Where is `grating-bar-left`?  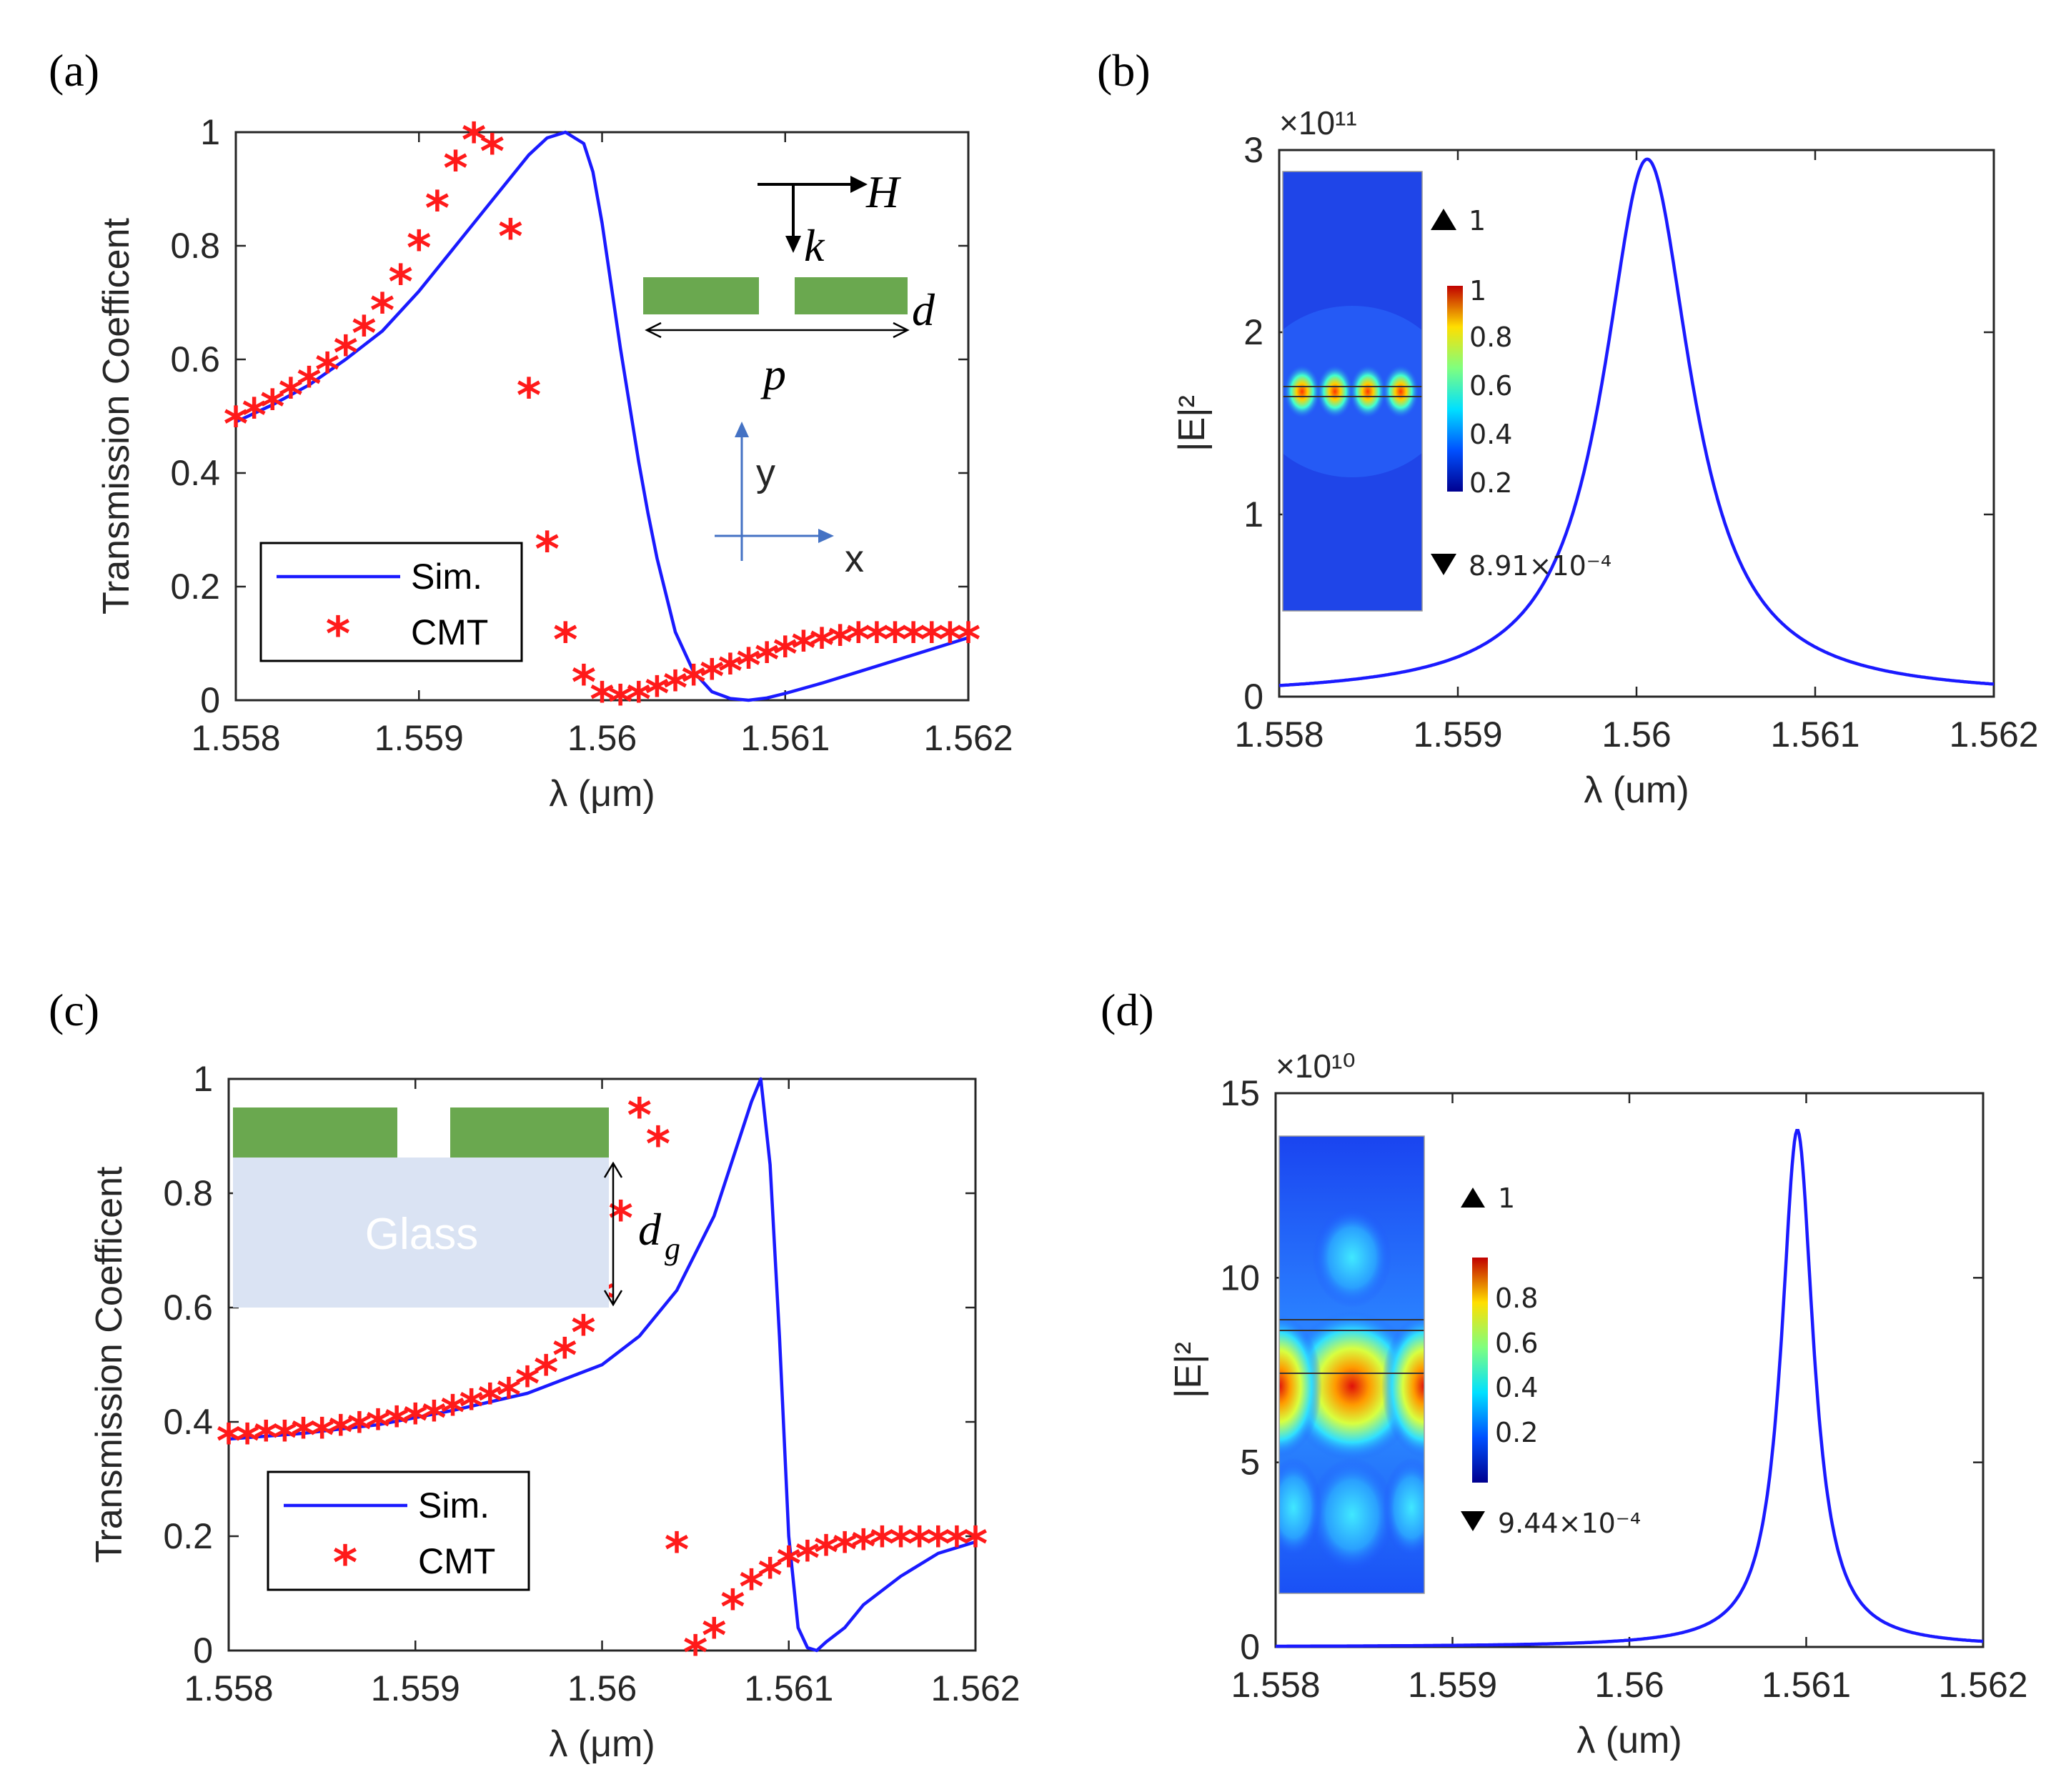
grating-bar-left is located at coordinates (701, 295).